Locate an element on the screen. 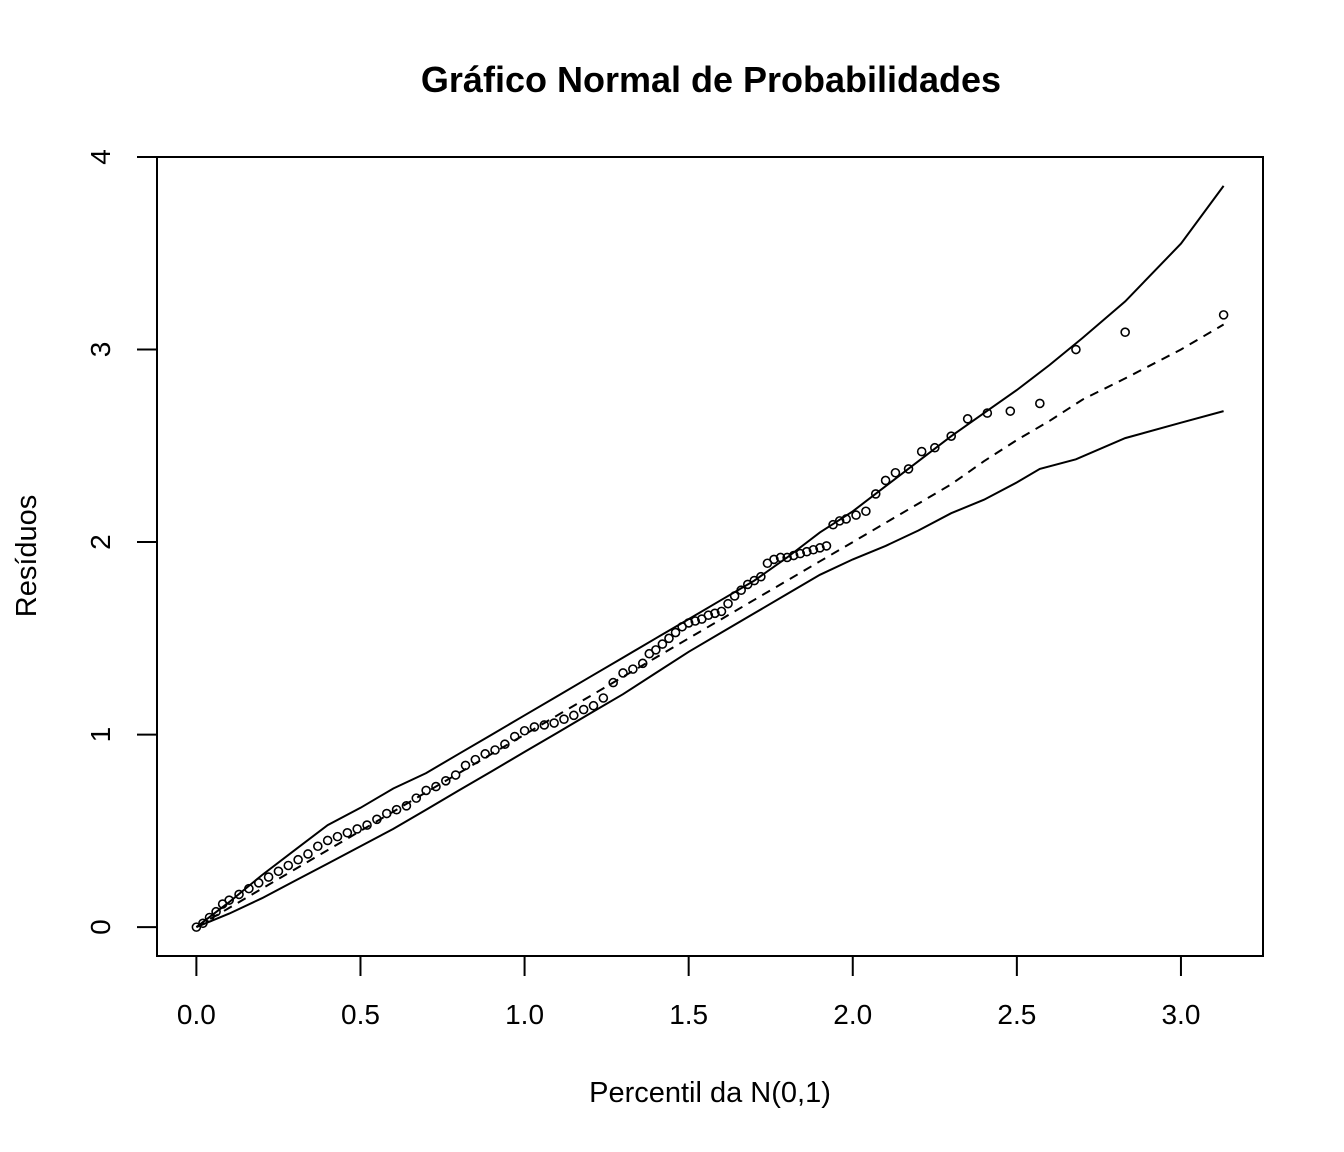  x-tick-label: 1.5 is located at coordinates (688, 1014).